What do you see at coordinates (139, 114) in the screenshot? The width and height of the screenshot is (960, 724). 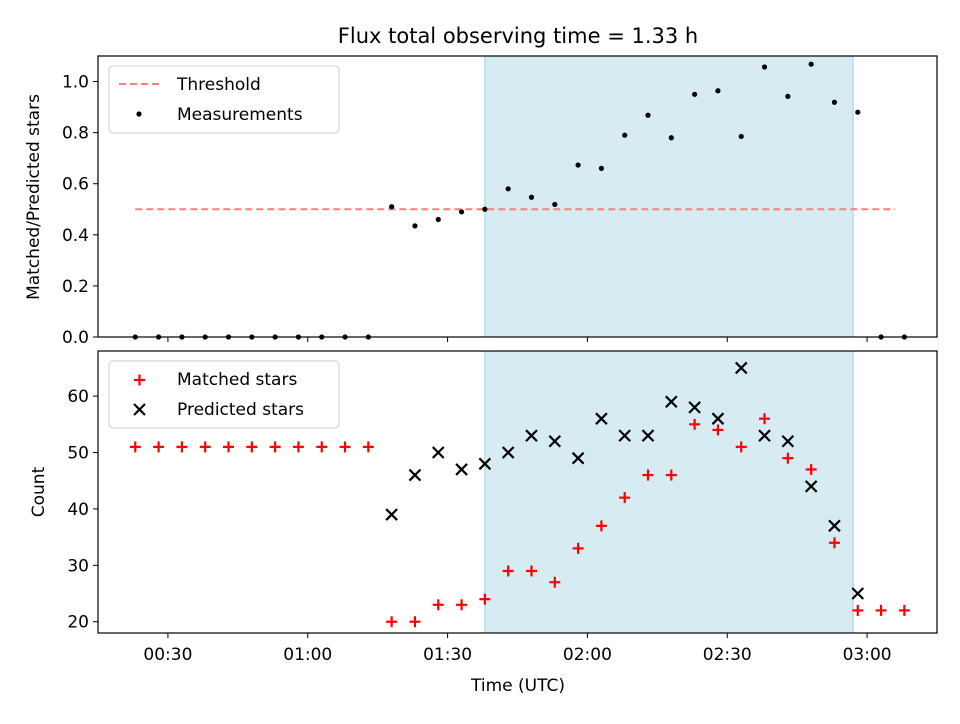 I see `measurements-legend-swatch` at bounding box center [139, 114].